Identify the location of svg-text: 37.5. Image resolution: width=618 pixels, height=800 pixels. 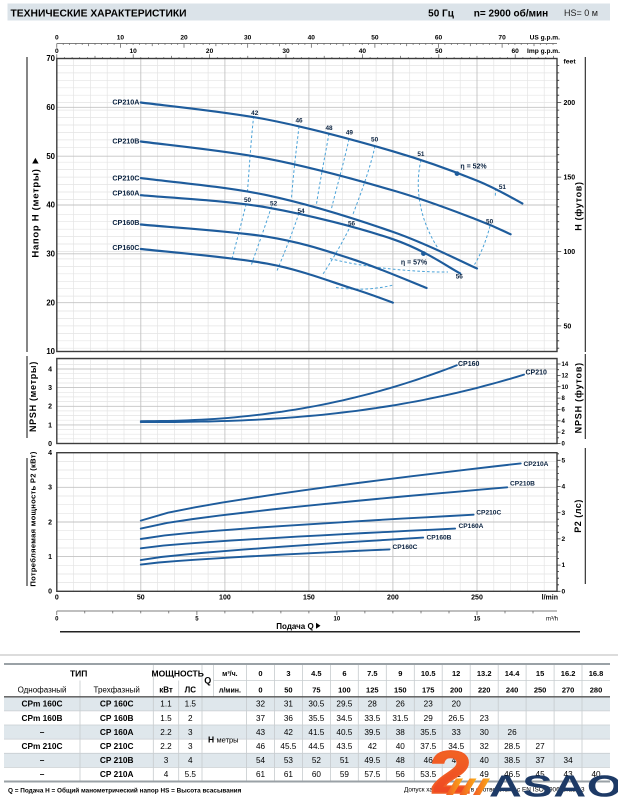
(428, 746).